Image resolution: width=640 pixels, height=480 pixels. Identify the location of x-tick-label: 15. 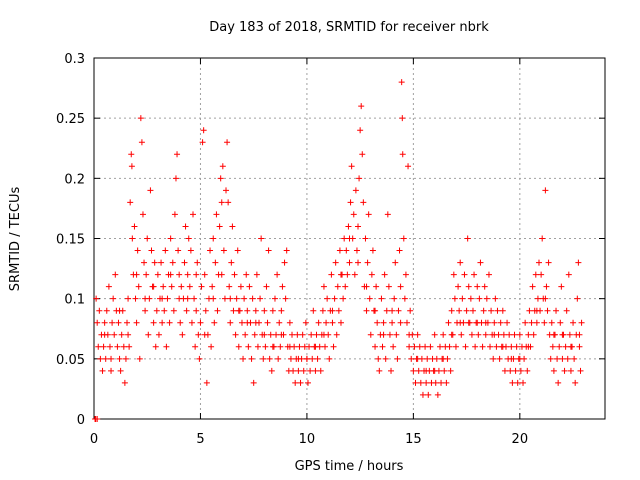
(413, 439).